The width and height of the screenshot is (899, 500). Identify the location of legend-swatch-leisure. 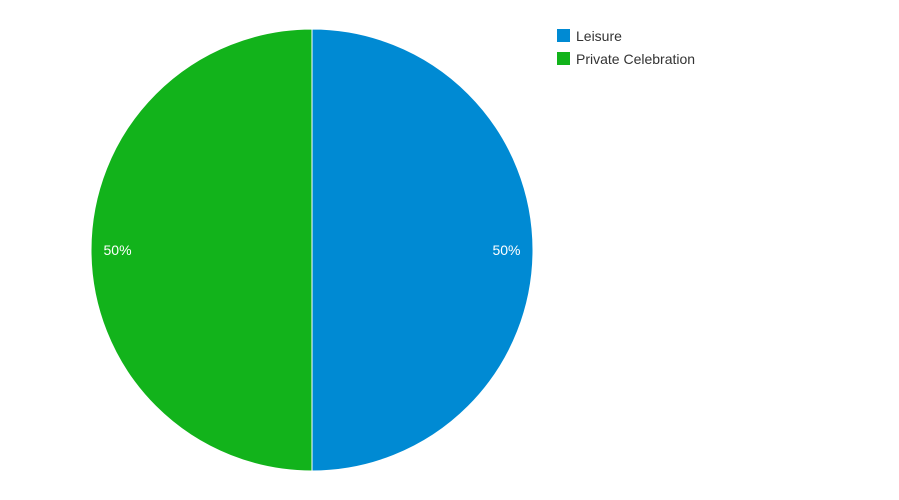
(563, 35).